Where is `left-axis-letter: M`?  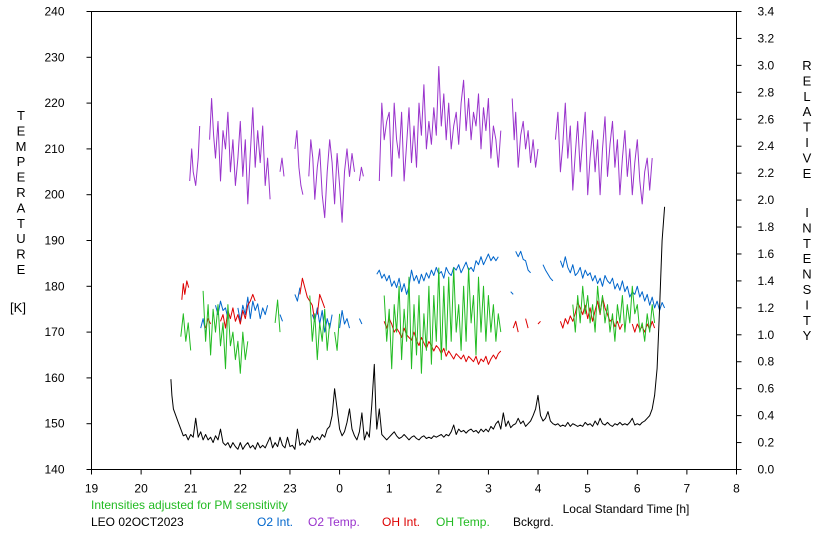 left-axis-letter: M is located at coordinates (21, 146).